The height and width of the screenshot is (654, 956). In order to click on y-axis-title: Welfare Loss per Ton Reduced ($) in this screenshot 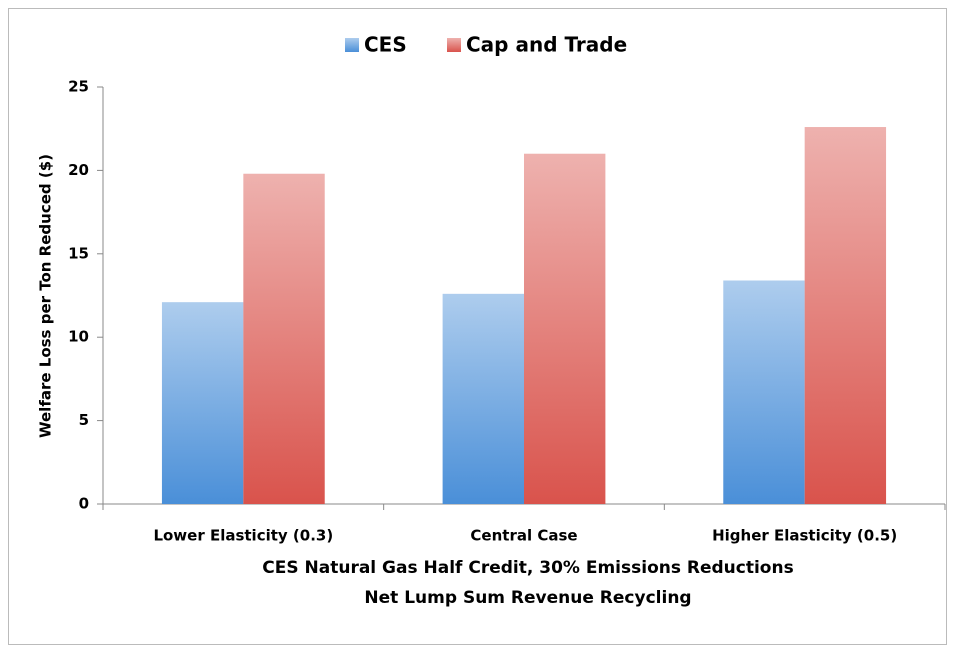, I will do `click(46, 296)`.